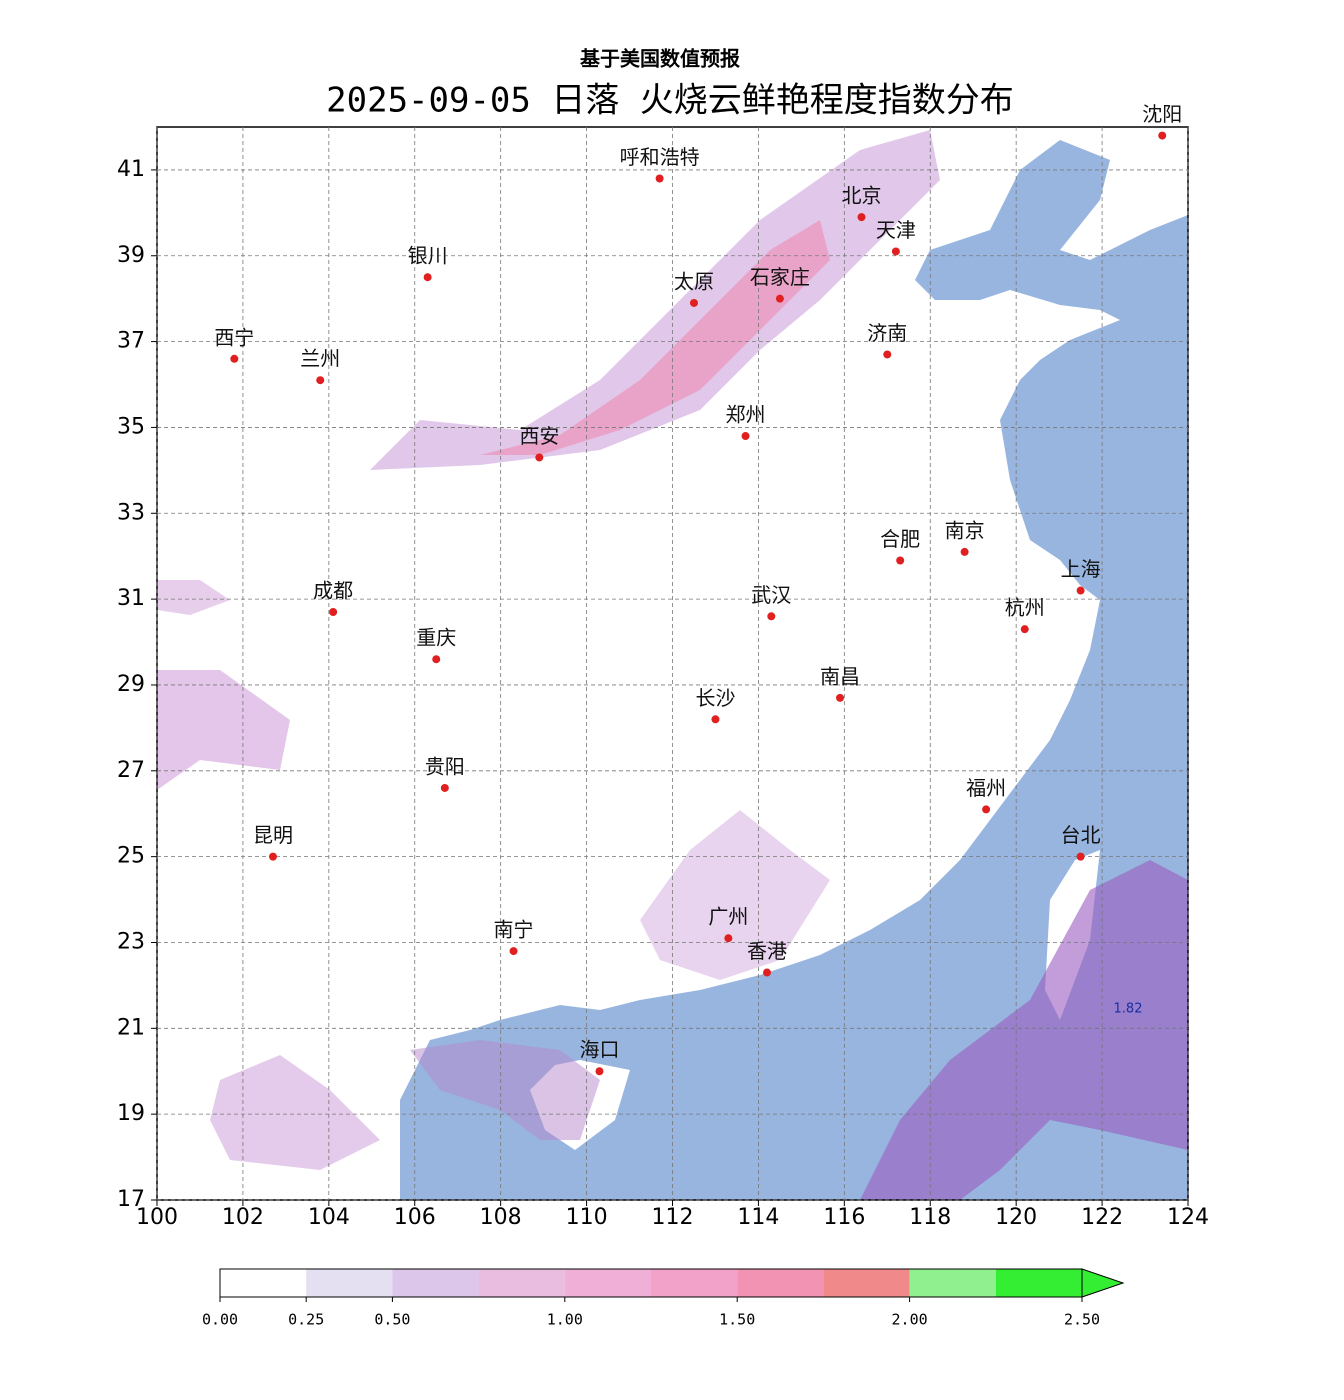  I want to click on city-label: 沈阳, so click(1162, 114).